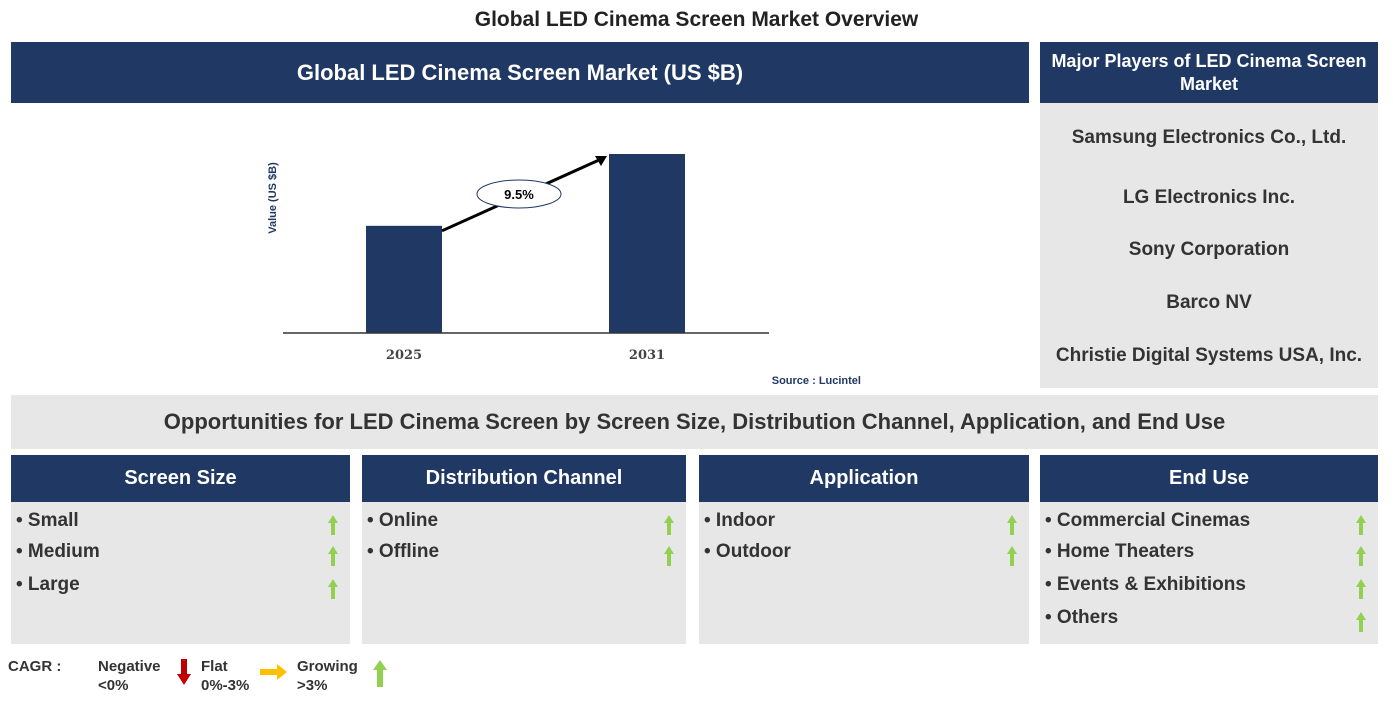 Image resolution: width=1393 pixels, height=707 pixels. What do you see at coordinates (403, 551) in the screenshot?
I see `segment-item: • Offline` at bounding box center [403, 551].